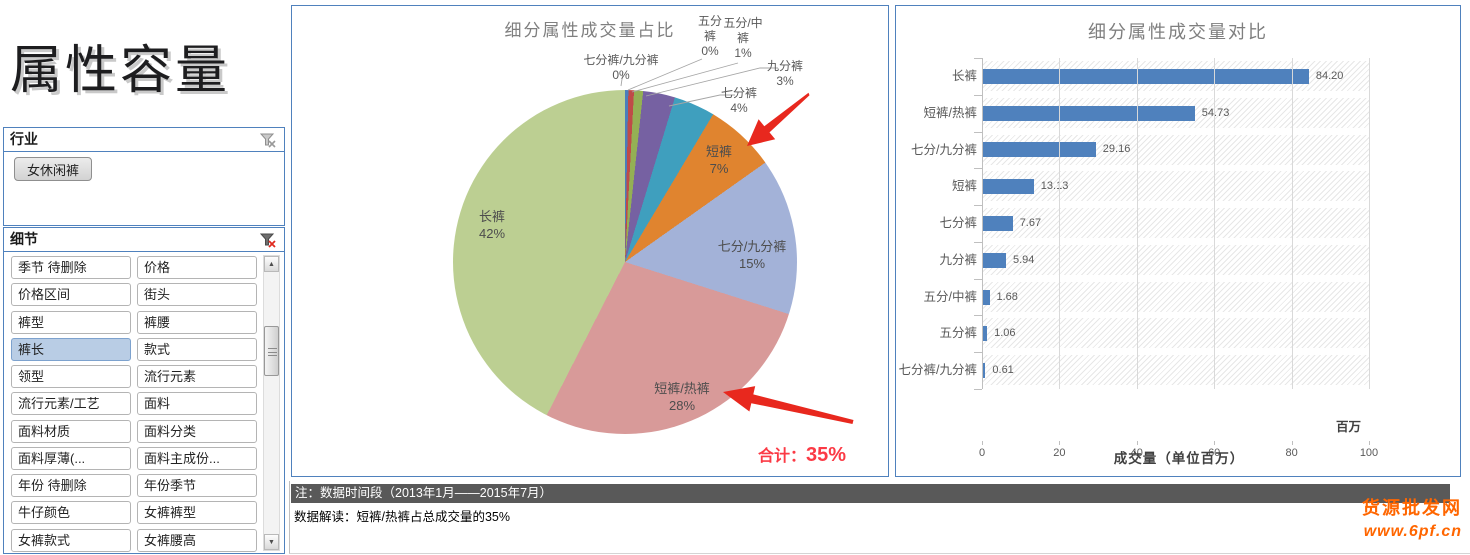 The height and width of the screenshot is (555, 1470). I want to click on detail-item: 裤型, so click(71, 322).